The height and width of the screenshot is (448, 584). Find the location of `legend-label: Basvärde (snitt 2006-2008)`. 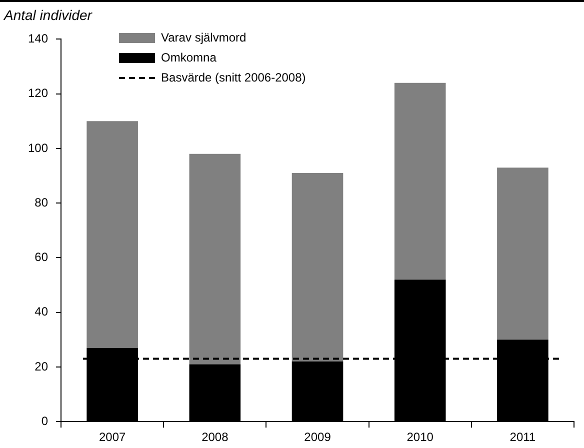

legend-label: Basvärde (snitt 2006-2008) is located at coordinates (233, 77).